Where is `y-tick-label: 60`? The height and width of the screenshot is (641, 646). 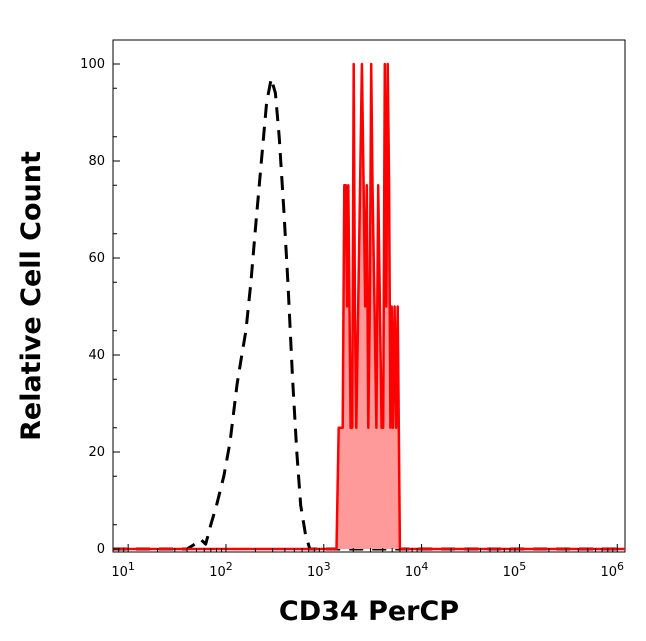
y-tick-label: 60 is located at coordinates (96, 258).